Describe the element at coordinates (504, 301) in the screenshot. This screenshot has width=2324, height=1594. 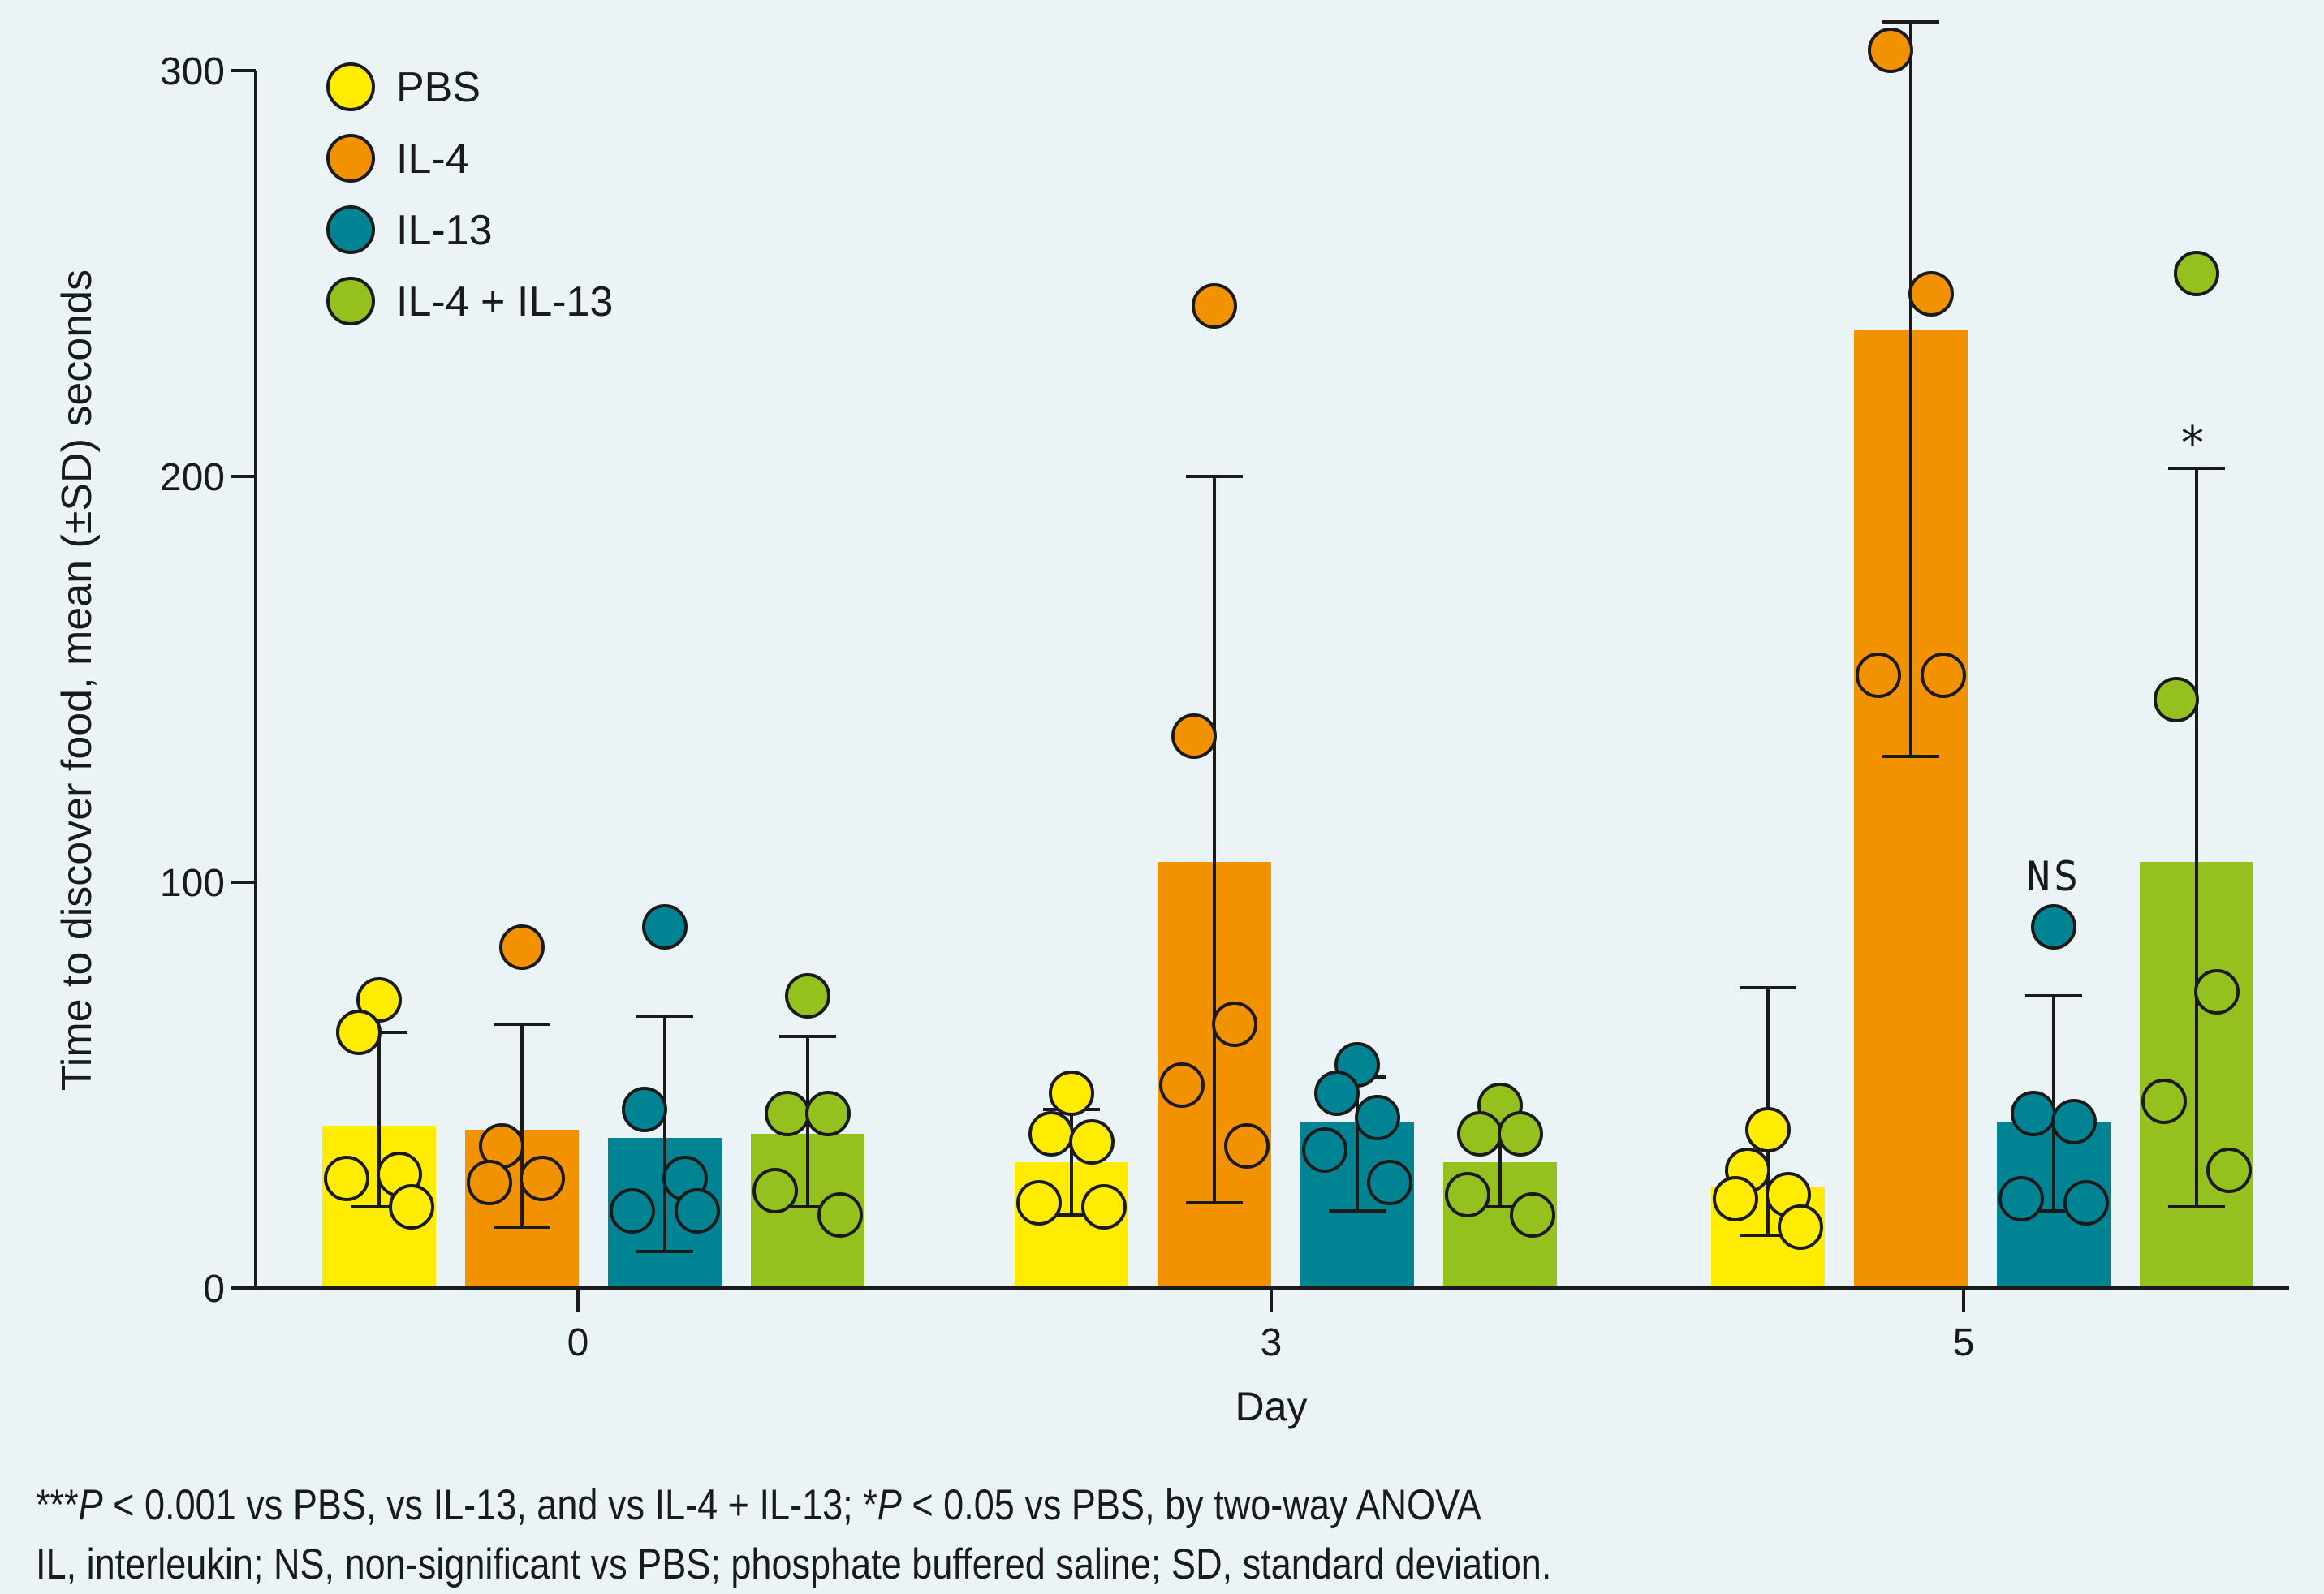
I see `legend-label: IL-4 + IL-13` at that location.